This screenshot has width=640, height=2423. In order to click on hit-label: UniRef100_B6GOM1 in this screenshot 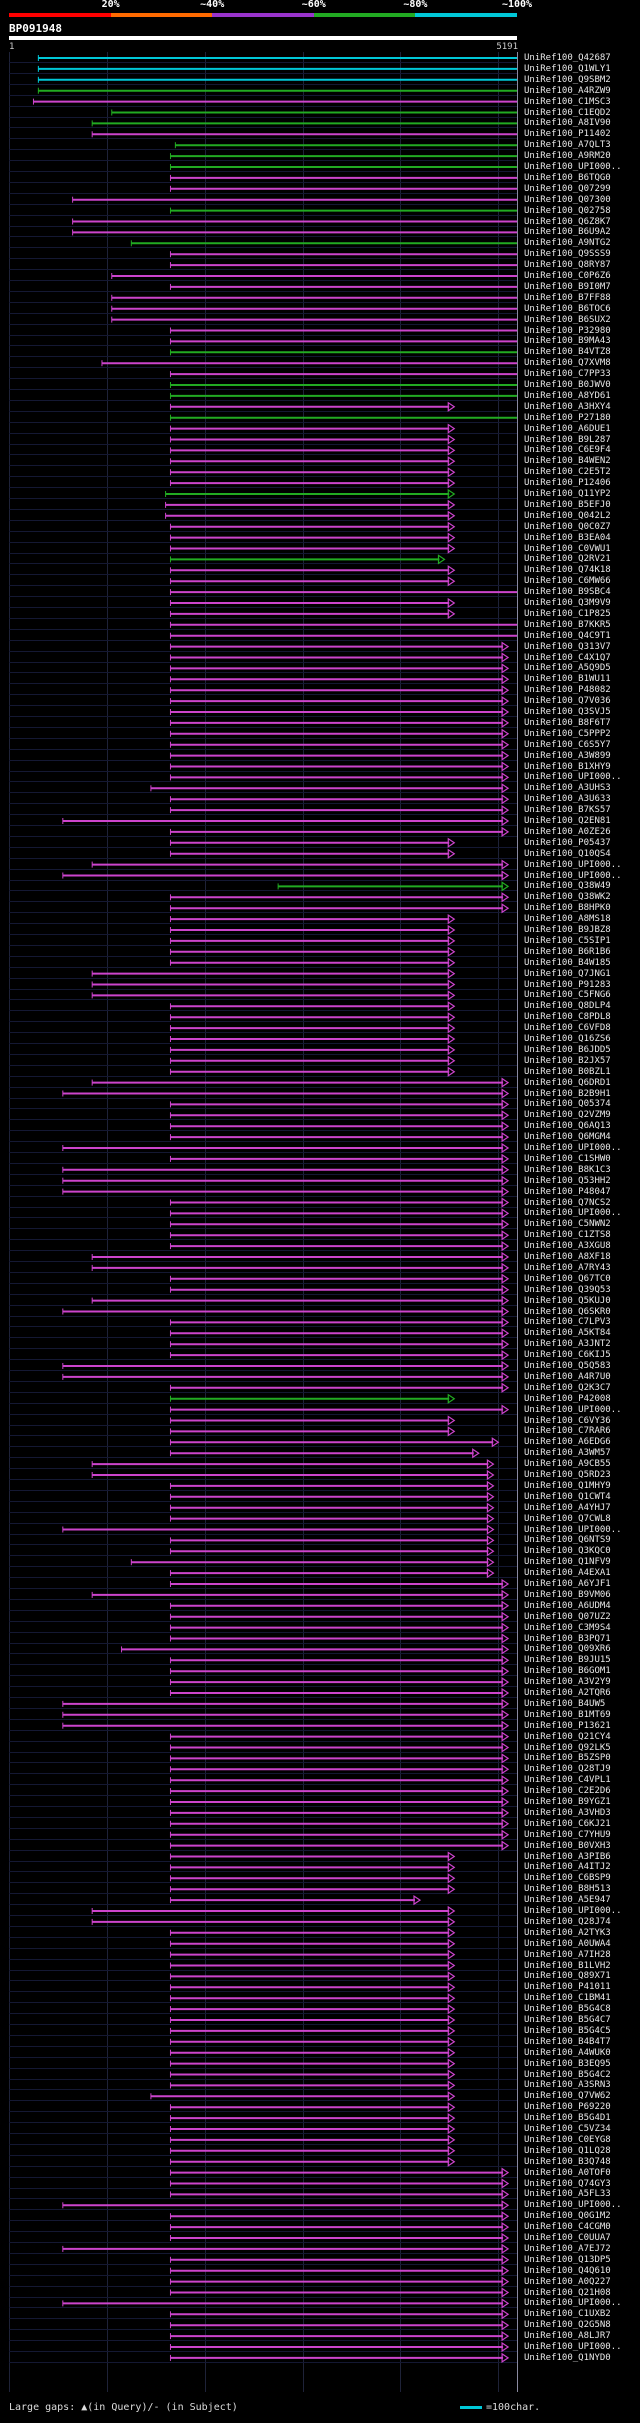, I will do `click(567, 1671)`.